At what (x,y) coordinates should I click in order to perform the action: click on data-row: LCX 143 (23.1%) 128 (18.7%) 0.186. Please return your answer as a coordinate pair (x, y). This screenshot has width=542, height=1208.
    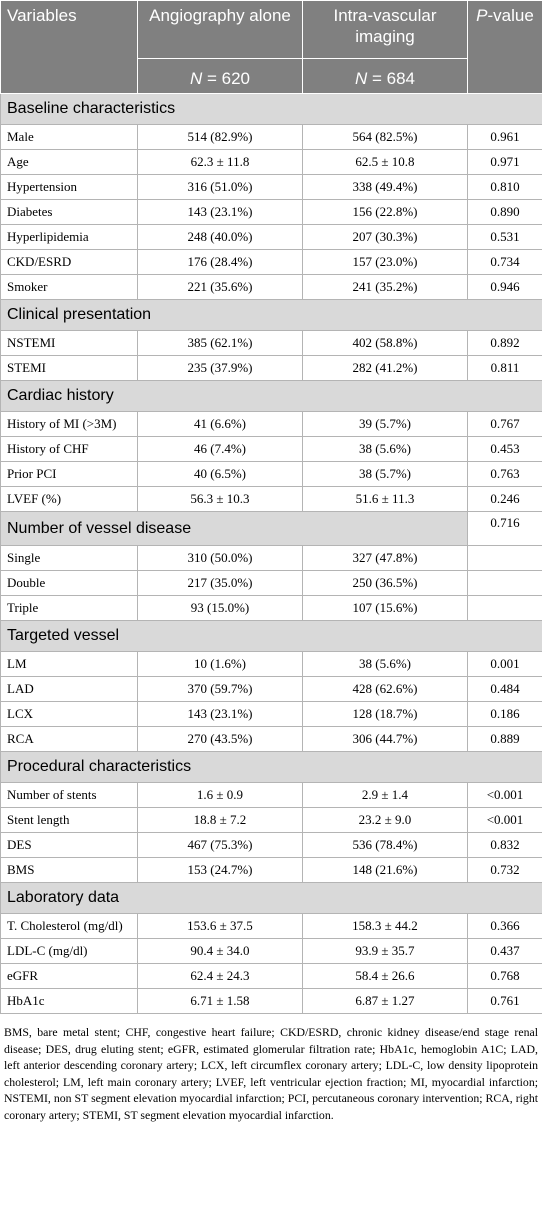
    Looking at the image, I should click on (271, 714).